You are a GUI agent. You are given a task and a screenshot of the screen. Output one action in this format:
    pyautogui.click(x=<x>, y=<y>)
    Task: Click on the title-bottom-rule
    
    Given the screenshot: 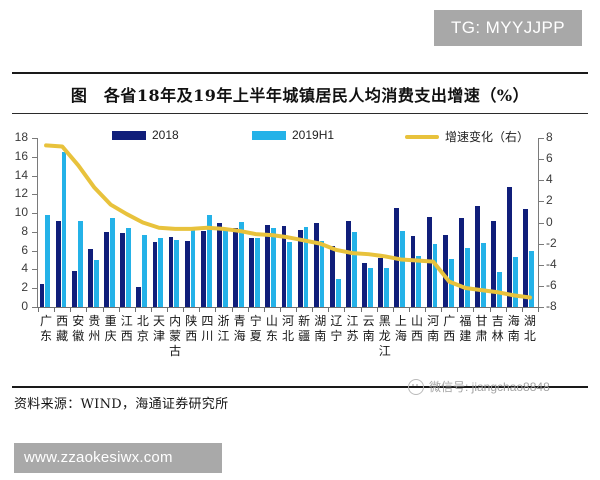 What is the action you would take?
    pyautogui.click(x=300, y=113)
    